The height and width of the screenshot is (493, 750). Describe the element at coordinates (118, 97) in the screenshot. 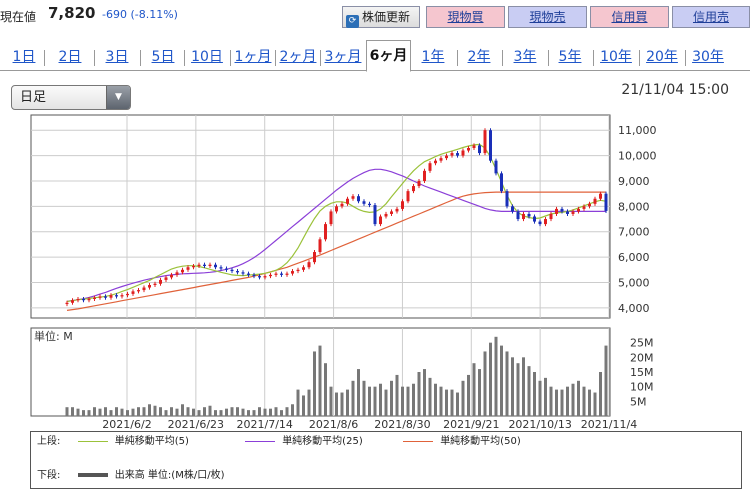

I see `chevron-down-icon: ▼` at that location.